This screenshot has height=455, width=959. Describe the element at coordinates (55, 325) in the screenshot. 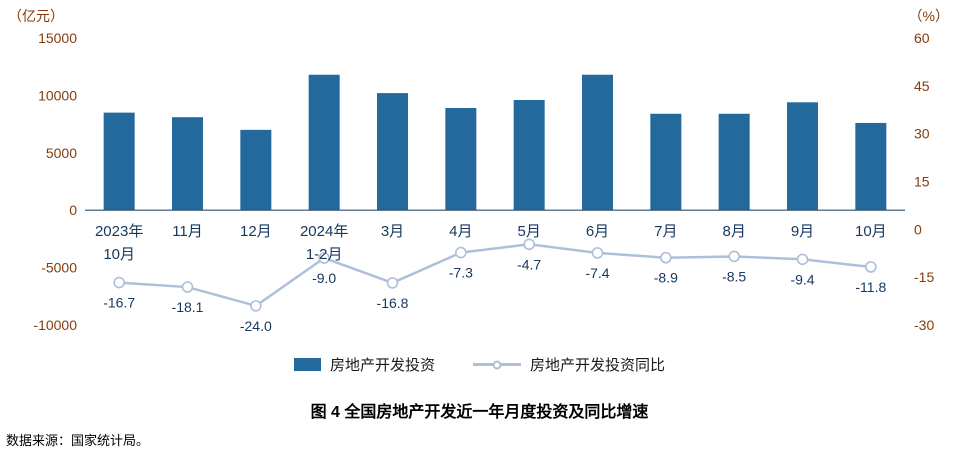

I see `left-axis-tick: -10000` at that location.